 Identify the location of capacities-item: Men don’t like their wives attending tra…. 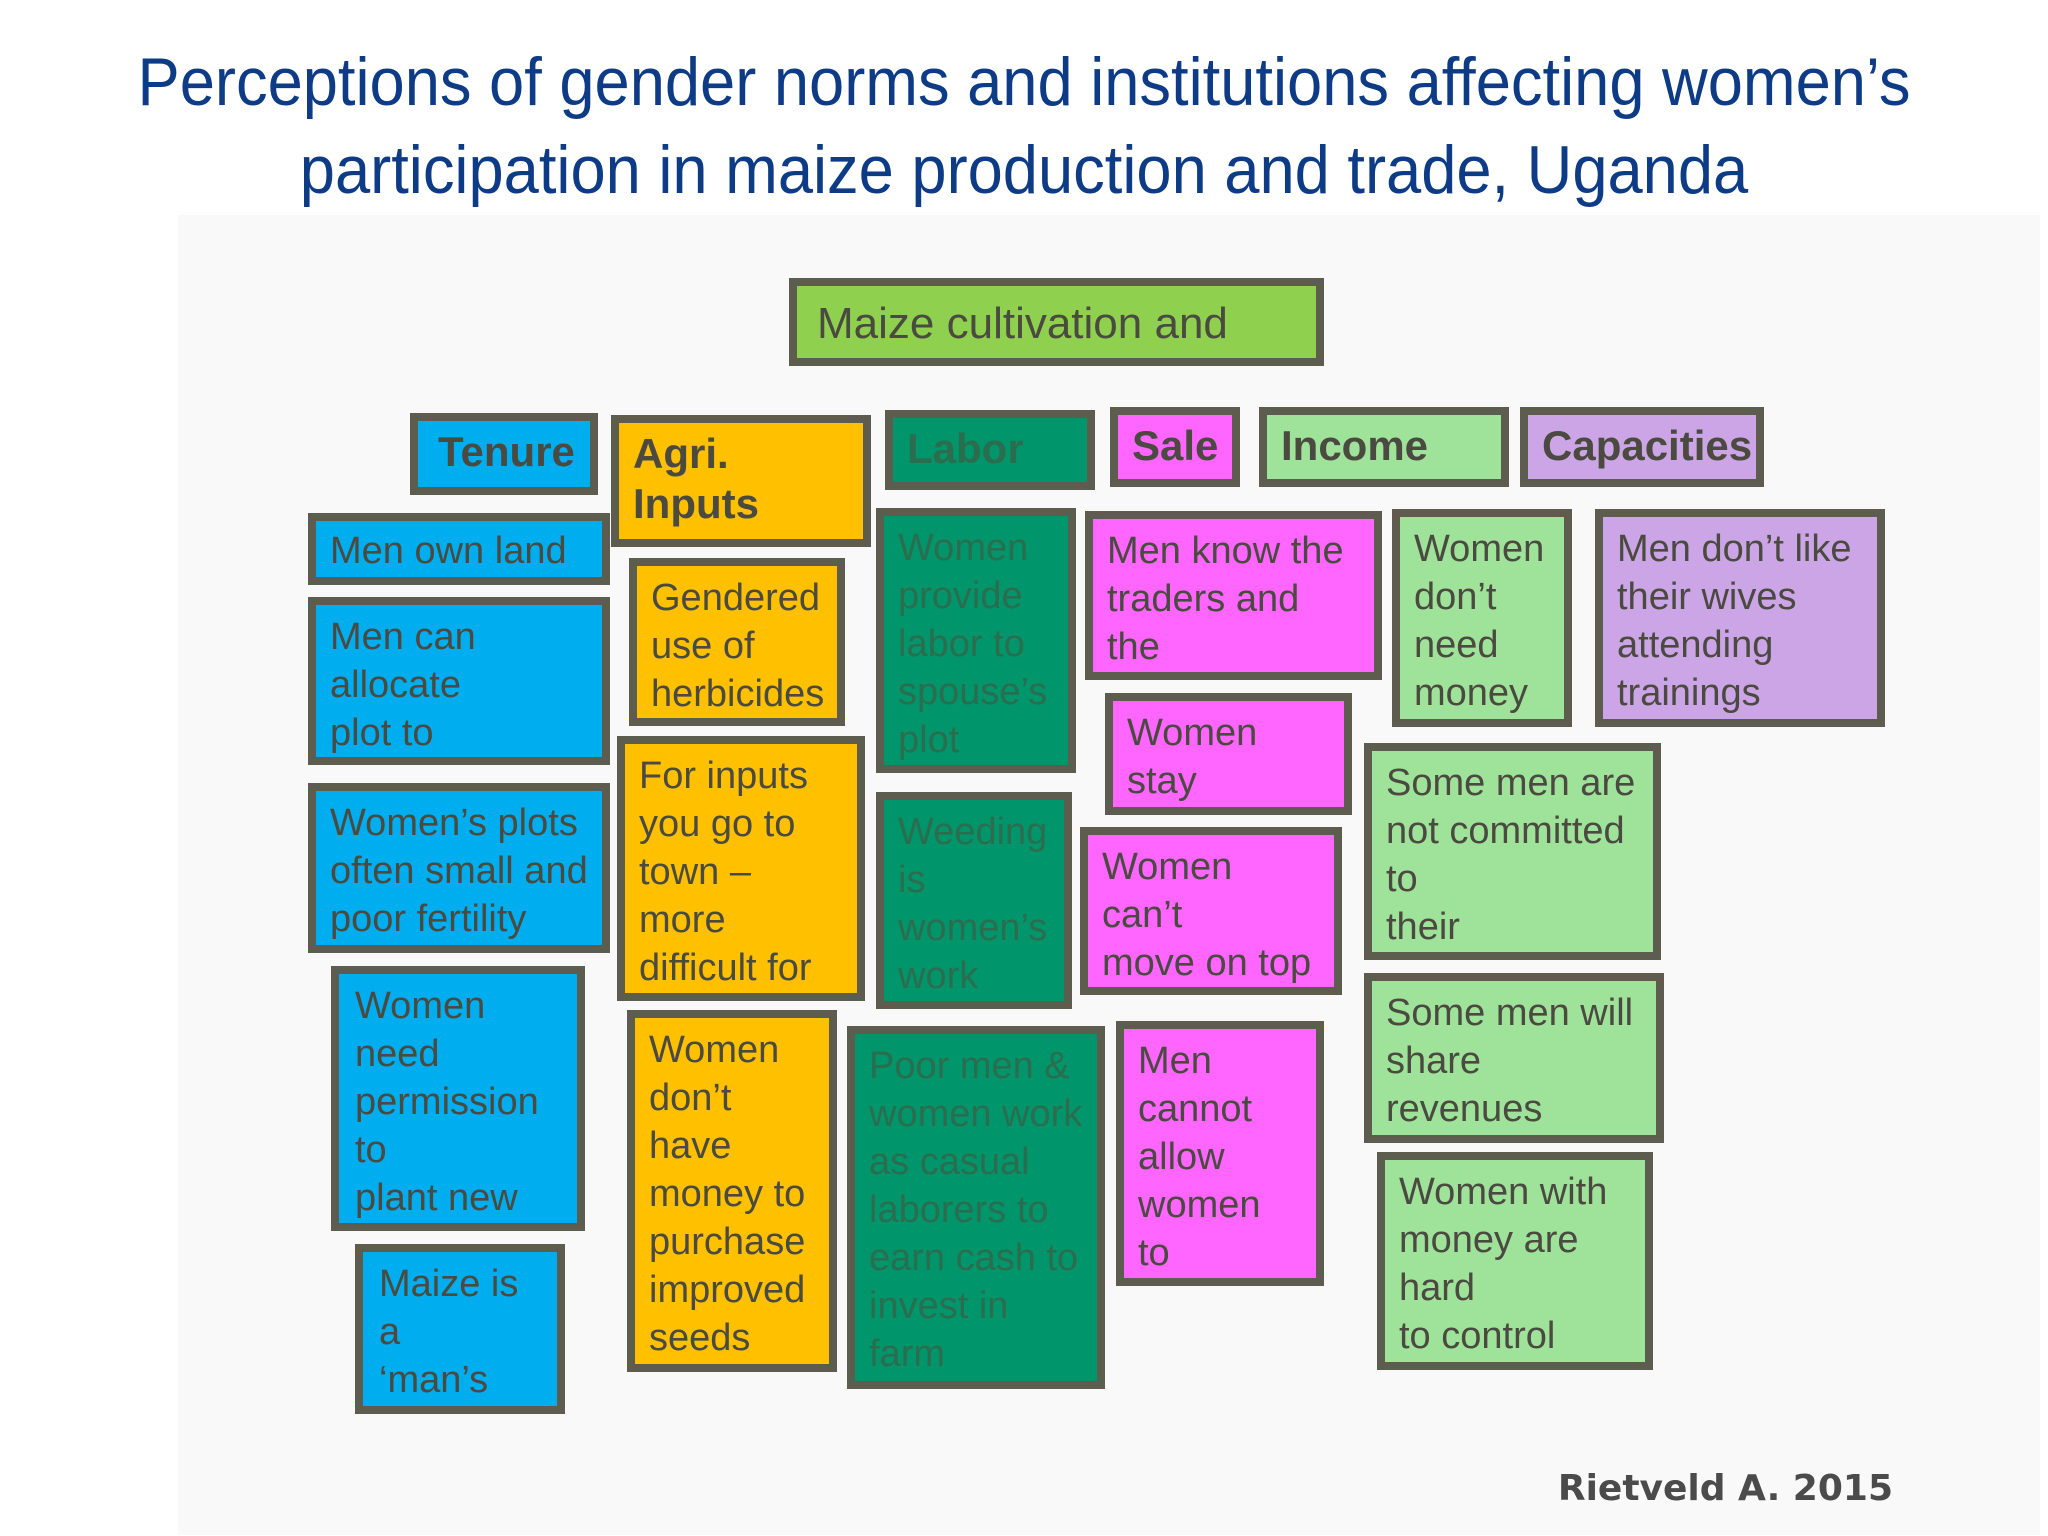
(1740, 618).